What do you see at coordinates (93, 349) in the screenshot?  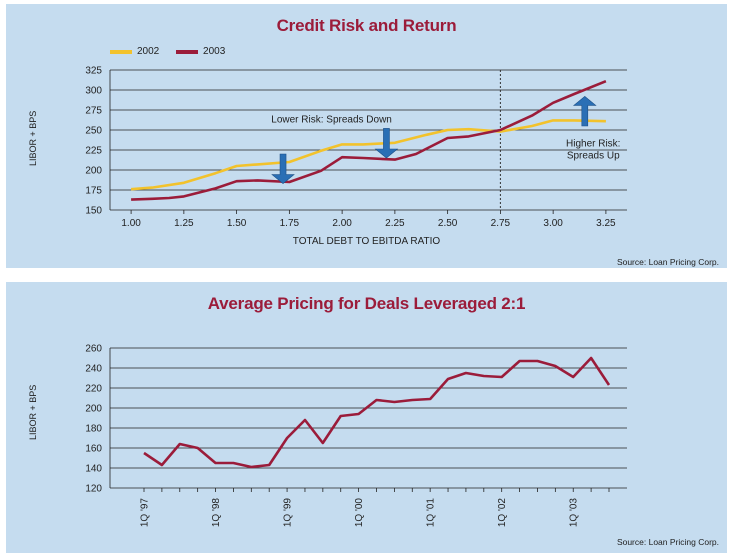 I see `chart2-ytick: 260` at bounding box center [93, 349].